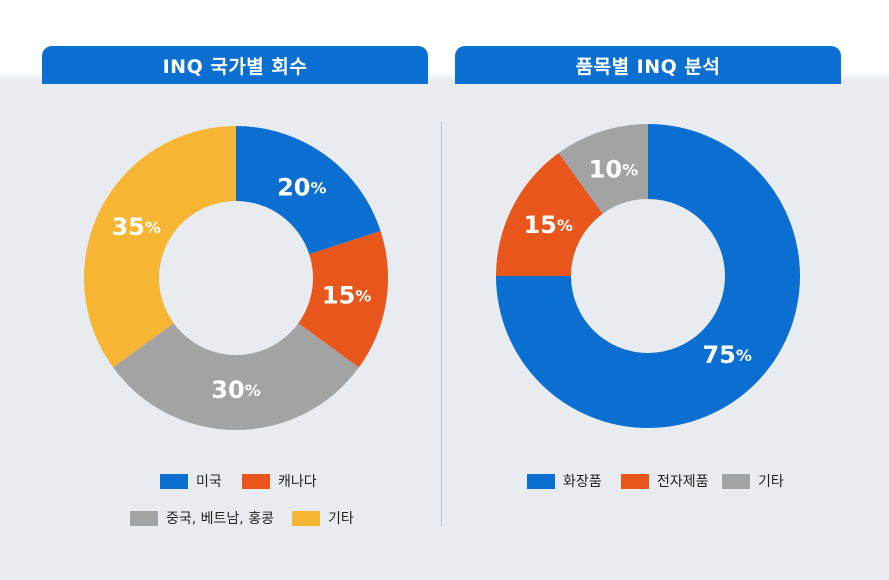 The width and height of the screenshot is (889, 580). I want to click on legend-item: 전자제품, so click(665, 481).